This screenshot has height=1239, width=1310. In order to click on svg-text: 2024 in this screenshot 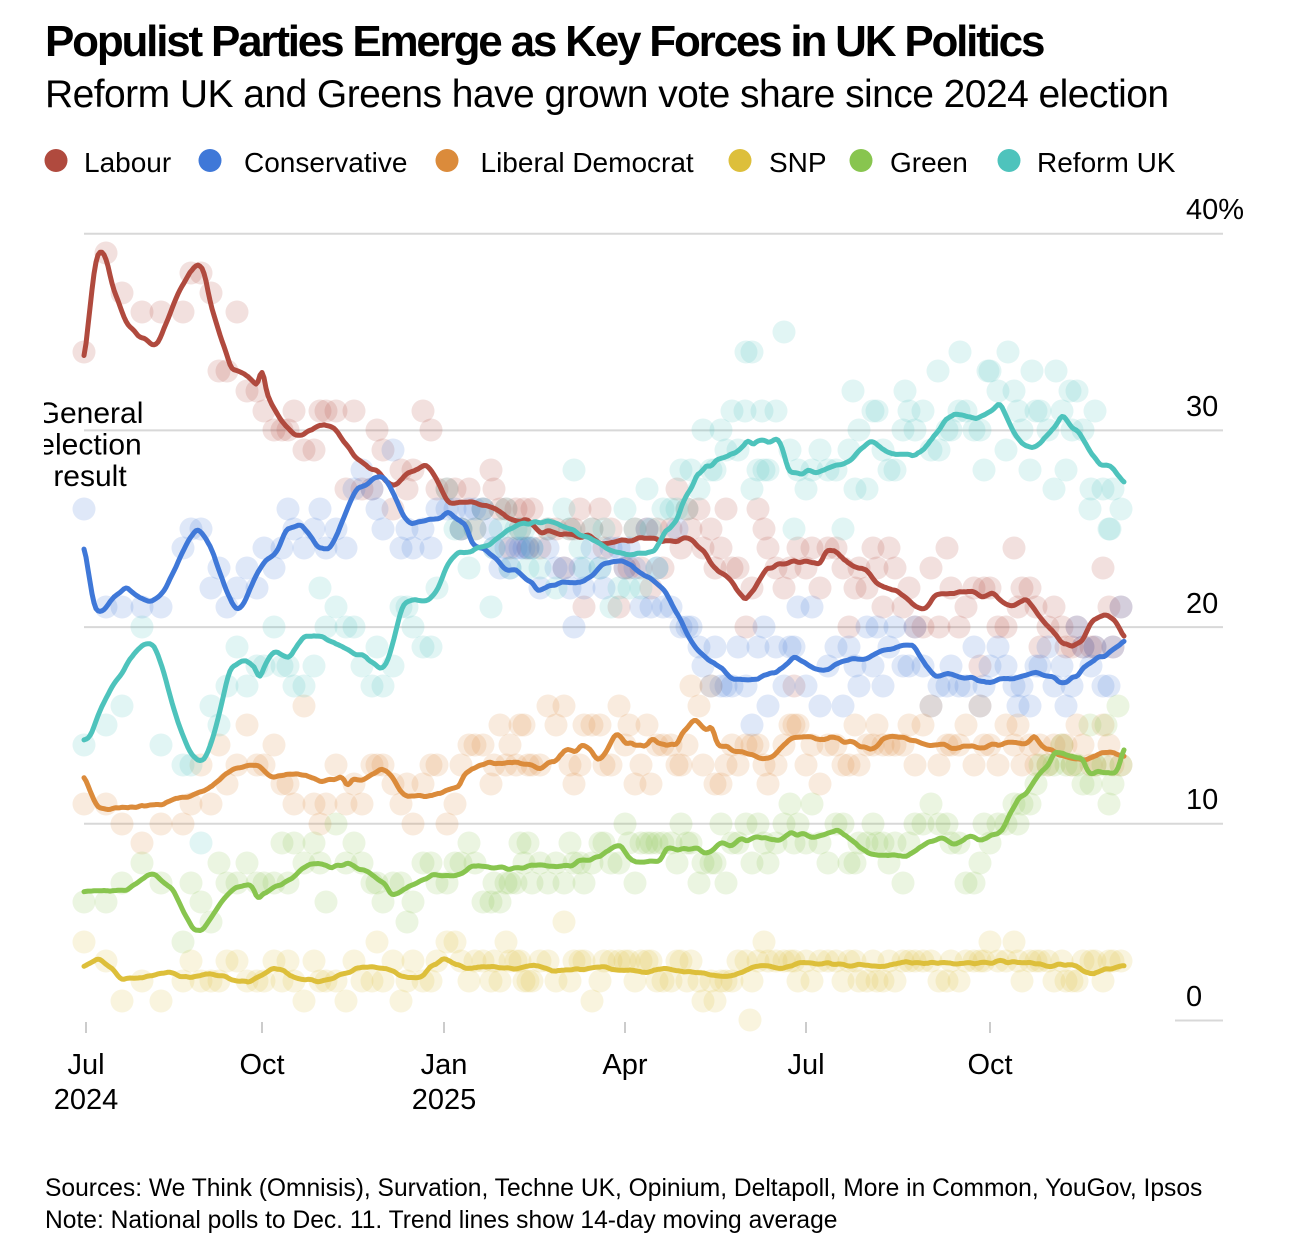, I will do `click(86, 1100)`.